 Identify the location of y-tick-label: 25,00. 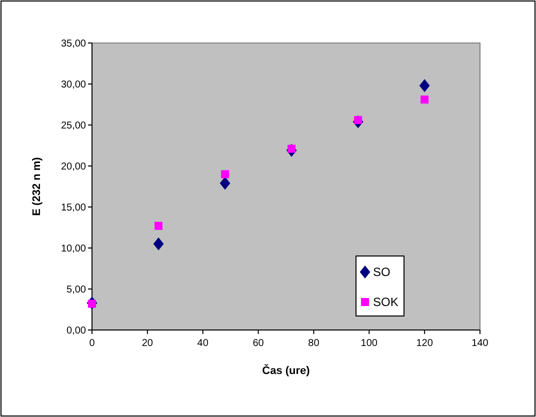
(73, 126).